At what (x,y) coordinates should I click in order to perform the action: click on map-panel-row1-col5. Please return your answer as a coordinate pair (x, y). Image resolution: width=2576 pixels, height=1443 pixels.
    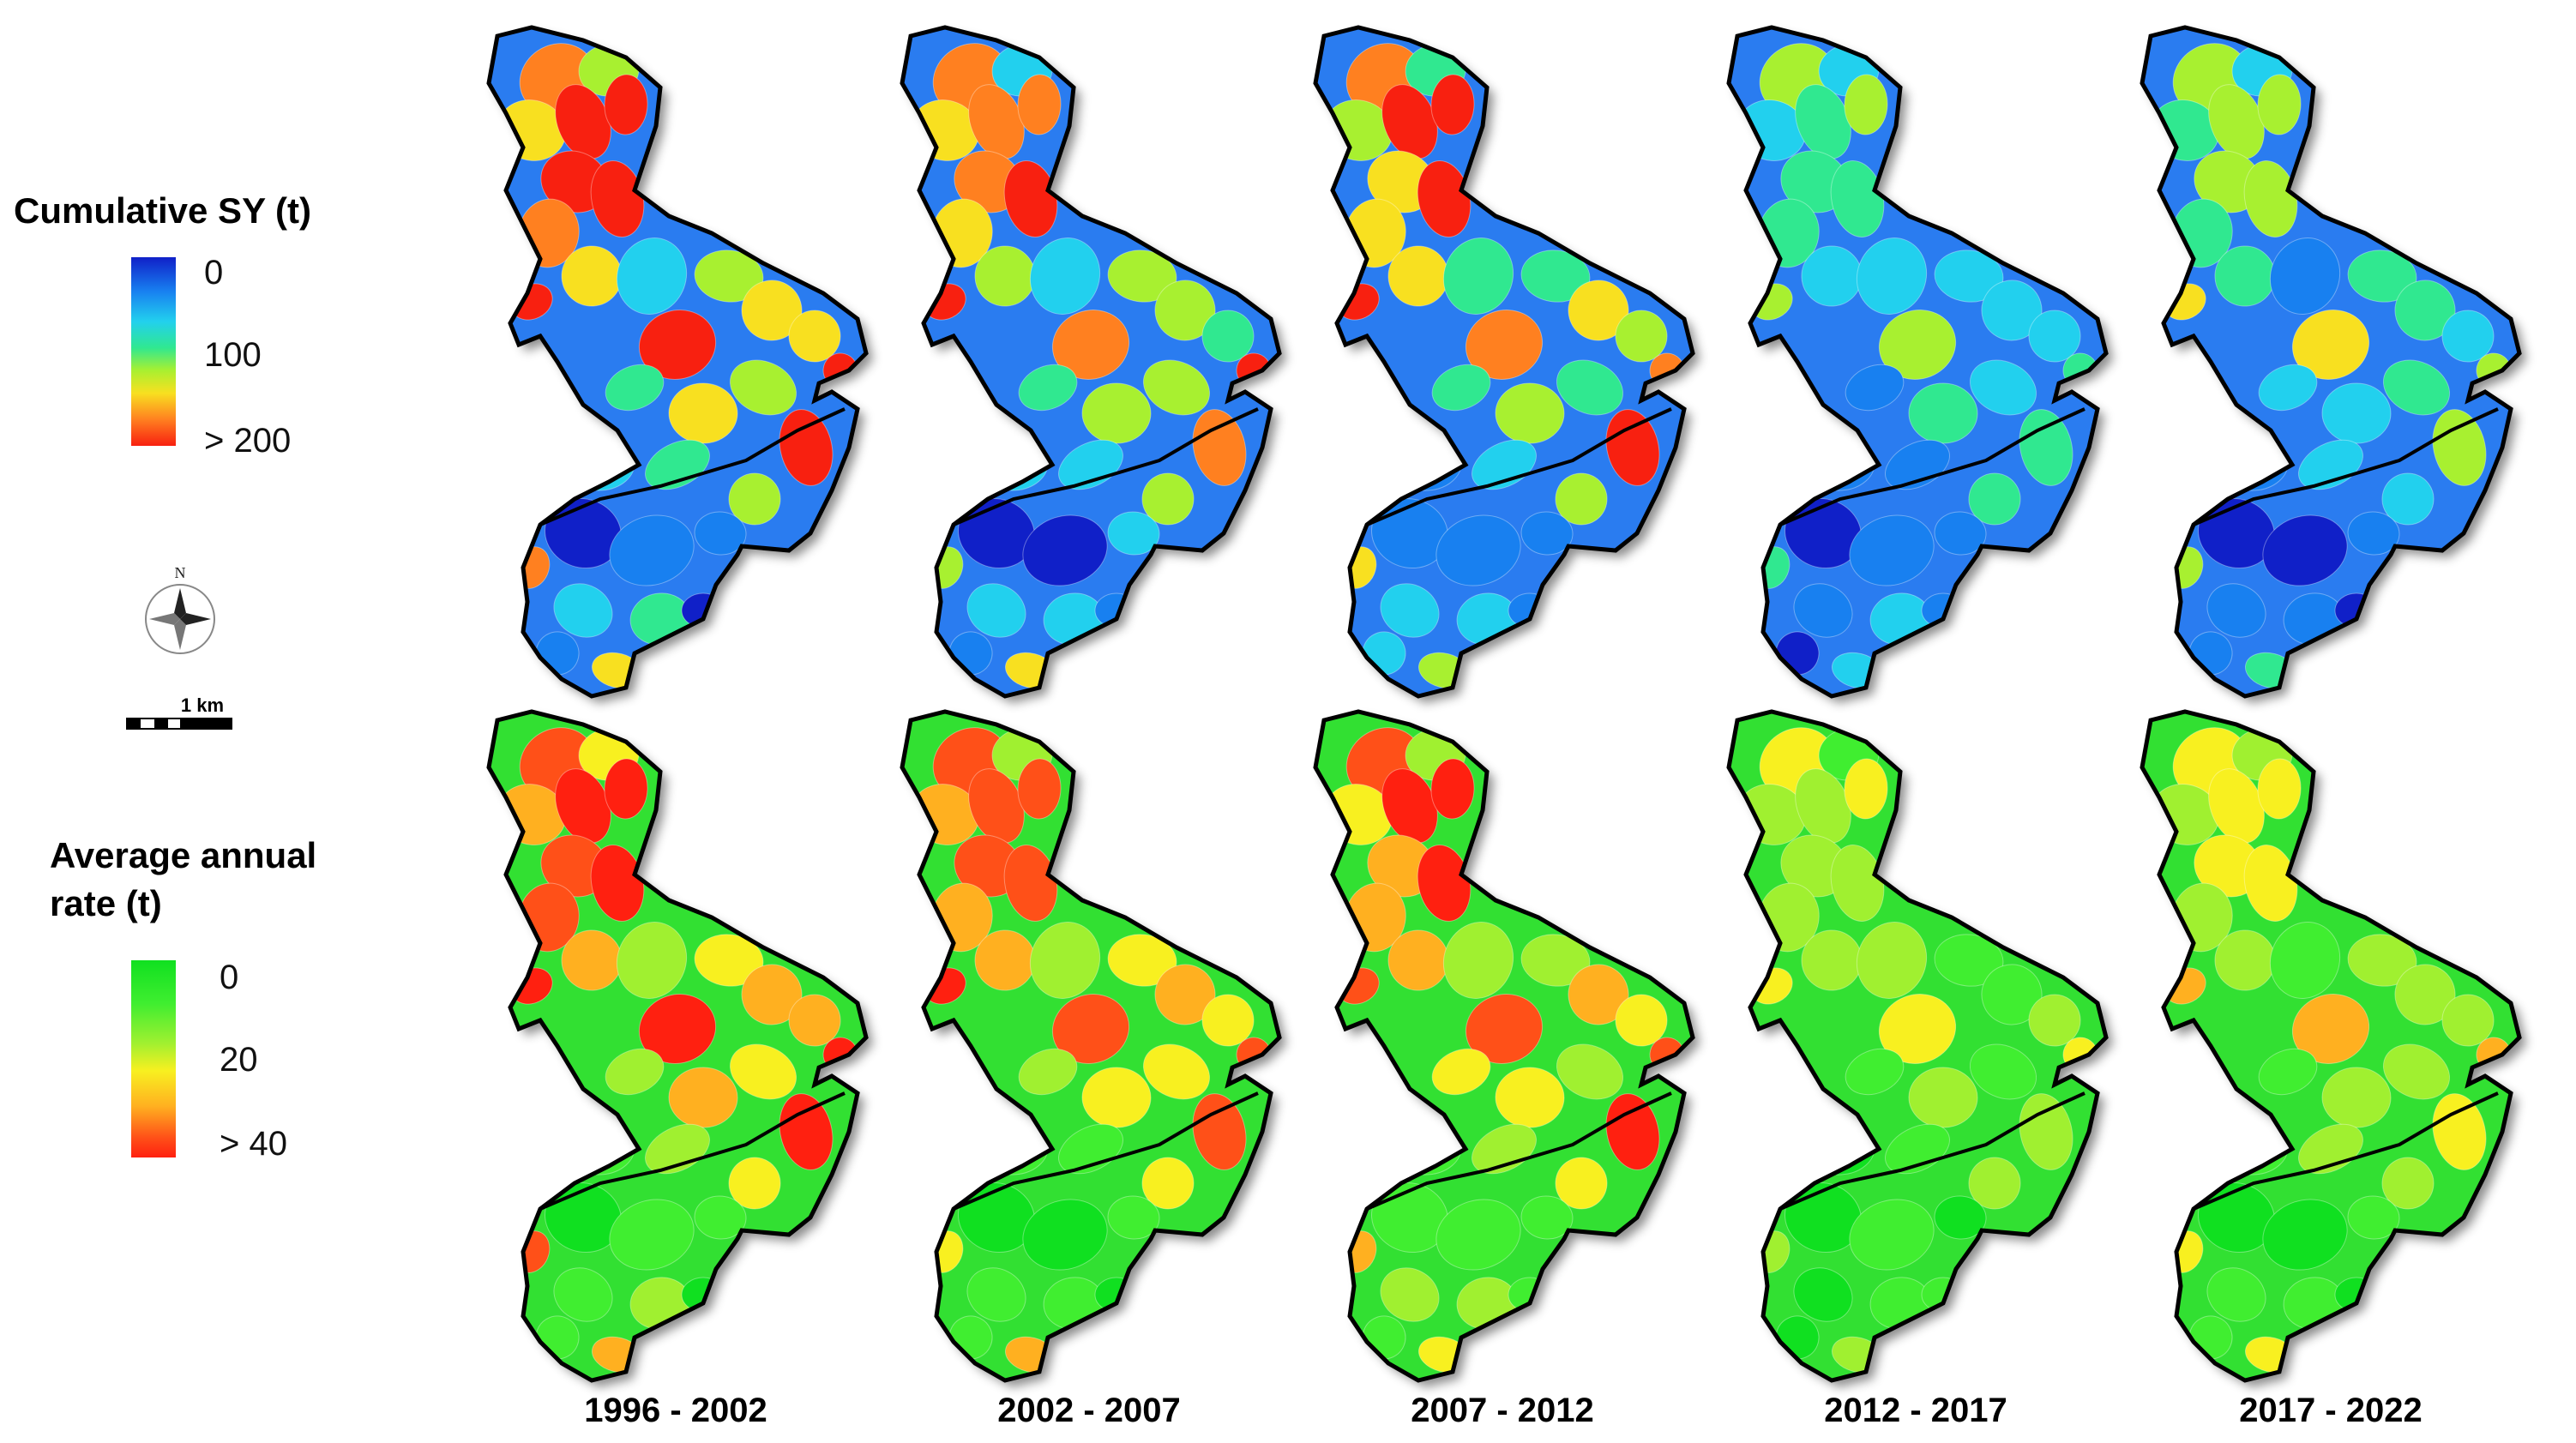
    Looking at the image, I should click on (2331, 362).